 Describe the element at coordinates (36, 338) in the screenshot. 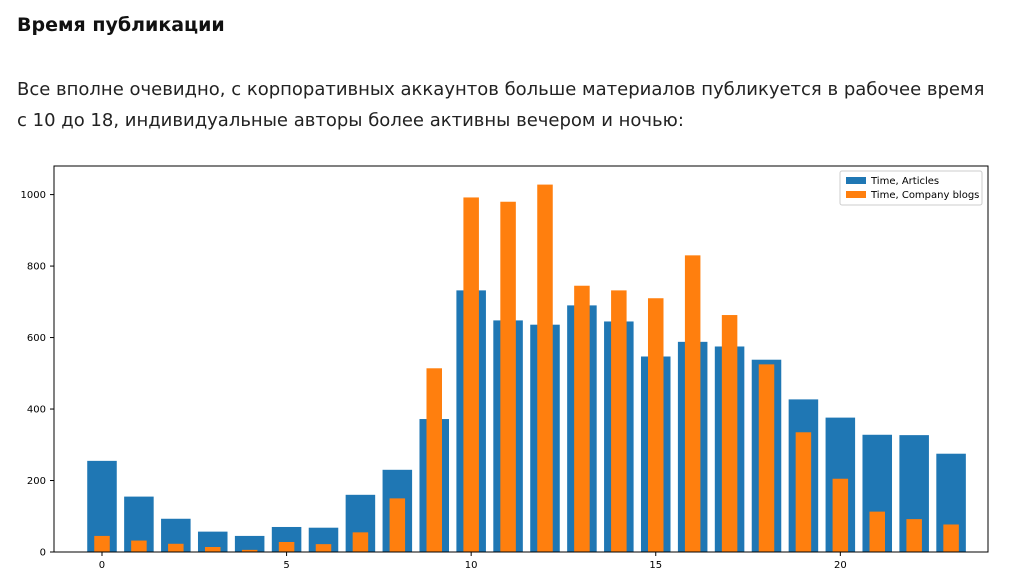

I see `y-tick-label-600: 600` at that location.